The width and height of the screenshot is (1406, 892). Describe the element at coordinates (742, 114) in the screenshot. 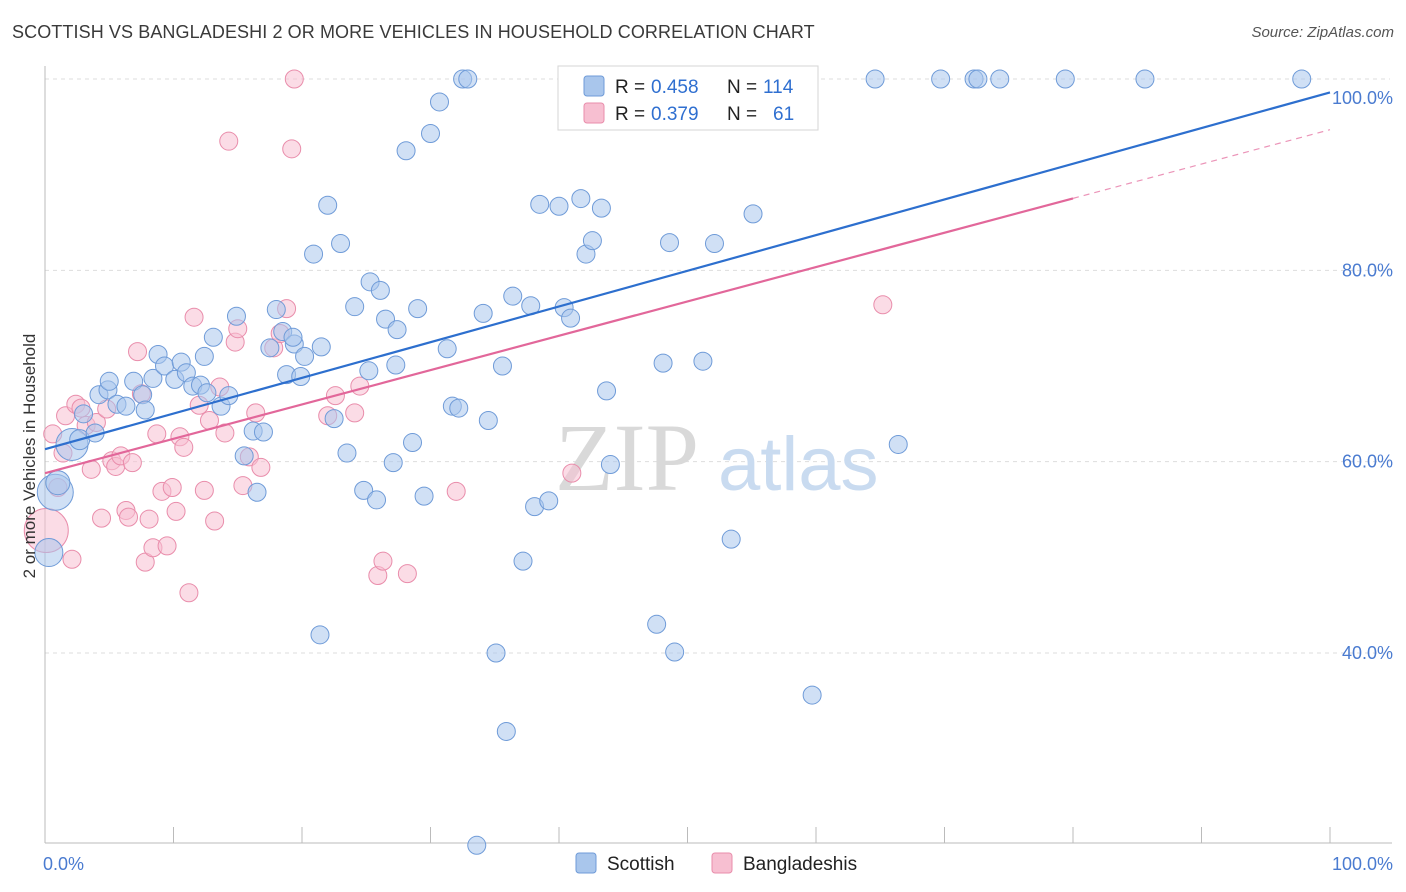

I see `bangladeshi-n-label: N =` at that location.